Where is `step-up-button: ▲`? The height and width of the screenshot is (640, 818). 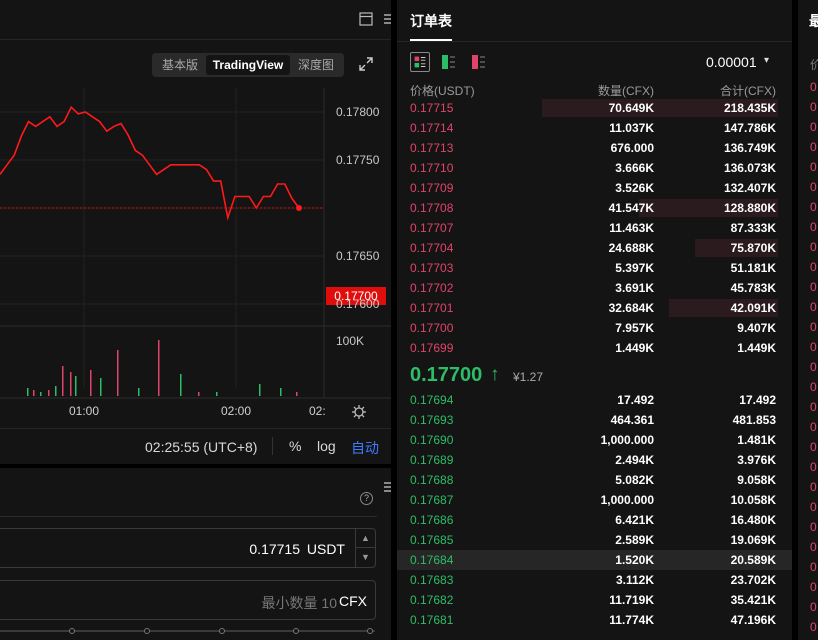
step-up-button: ▲ is located at coordinates (365, 538).